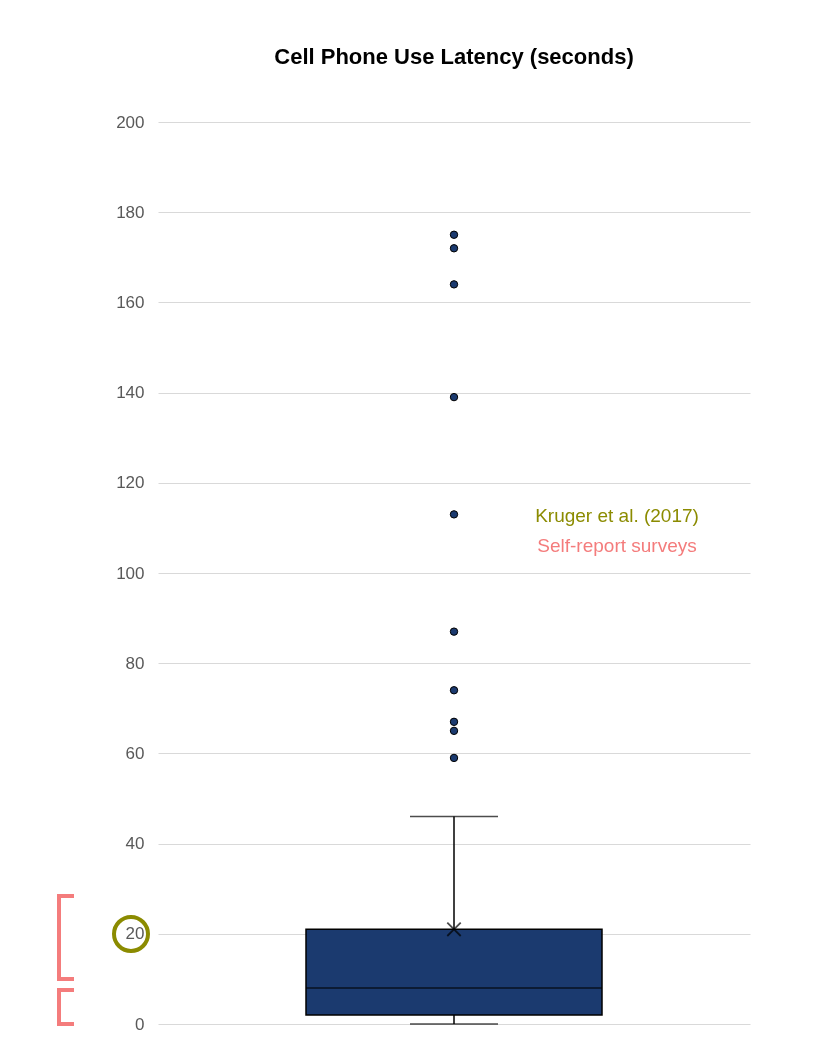 This screenshot has width=820, height=1049. I want to click on y-tick-label: 60, so click(135, 753).